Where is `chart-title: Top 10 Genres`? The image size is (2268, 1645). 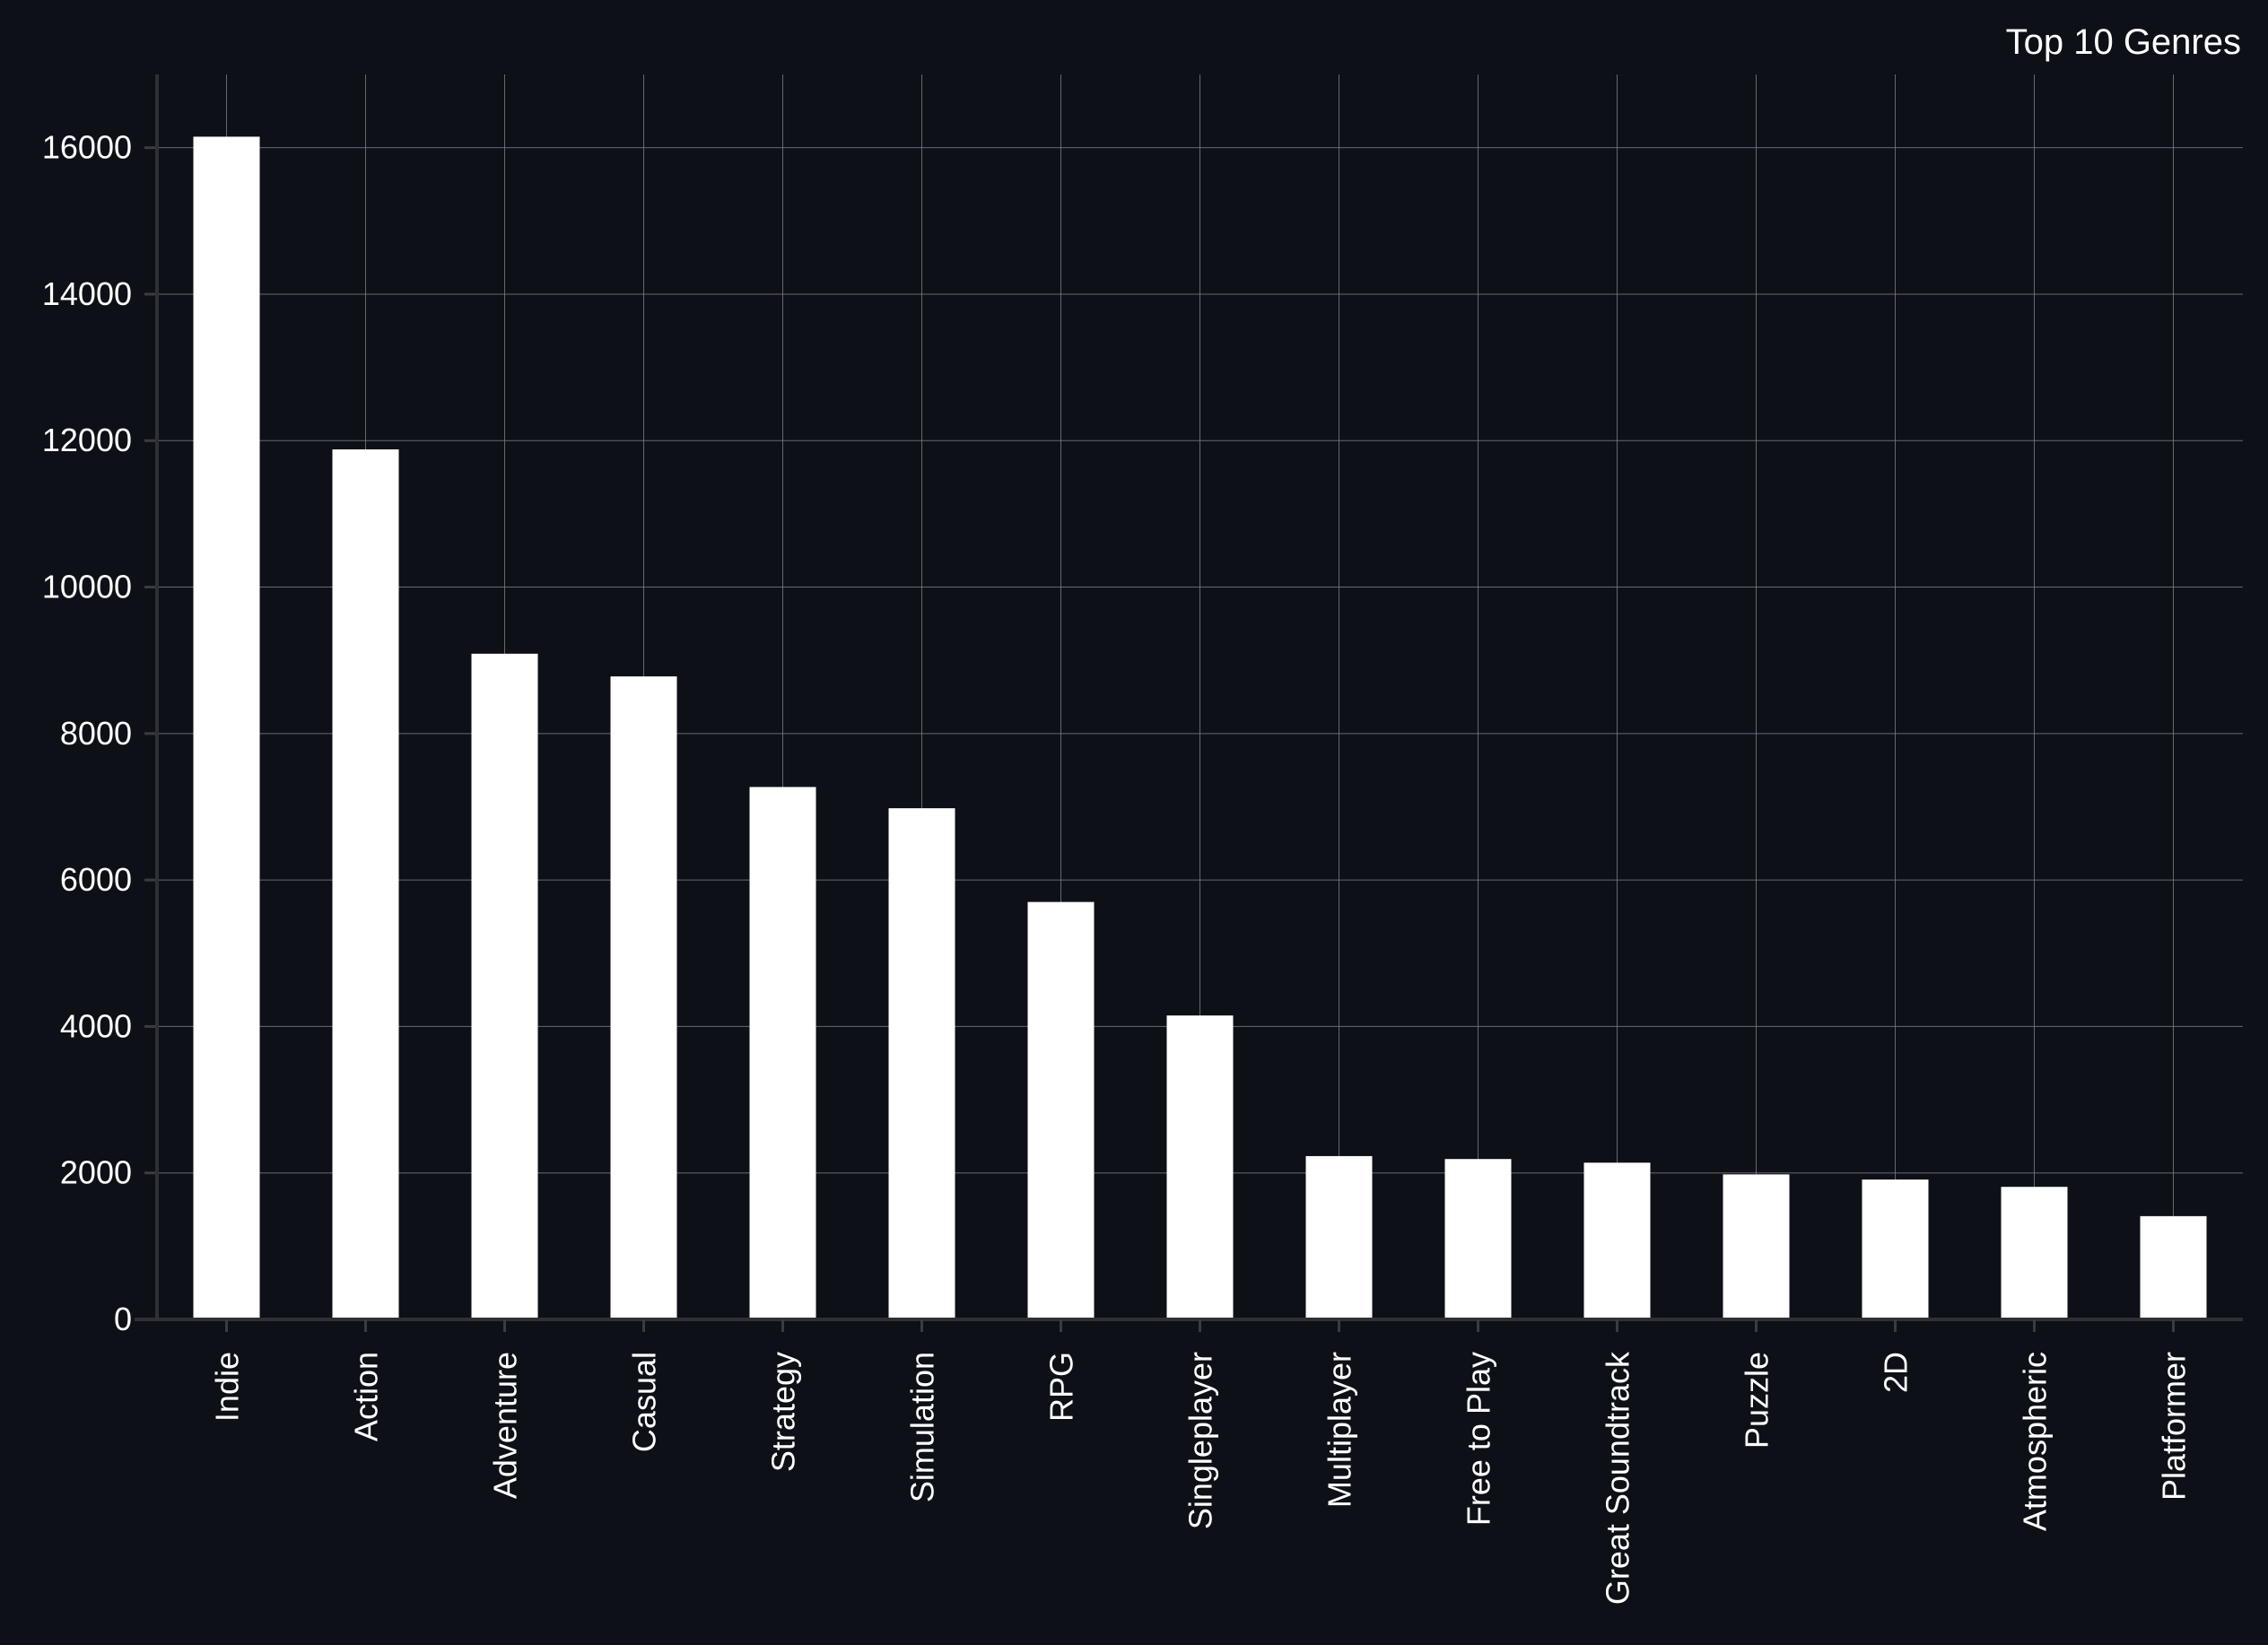 chart-title: Top 10 Genres is located at coordinates (2123, 42).